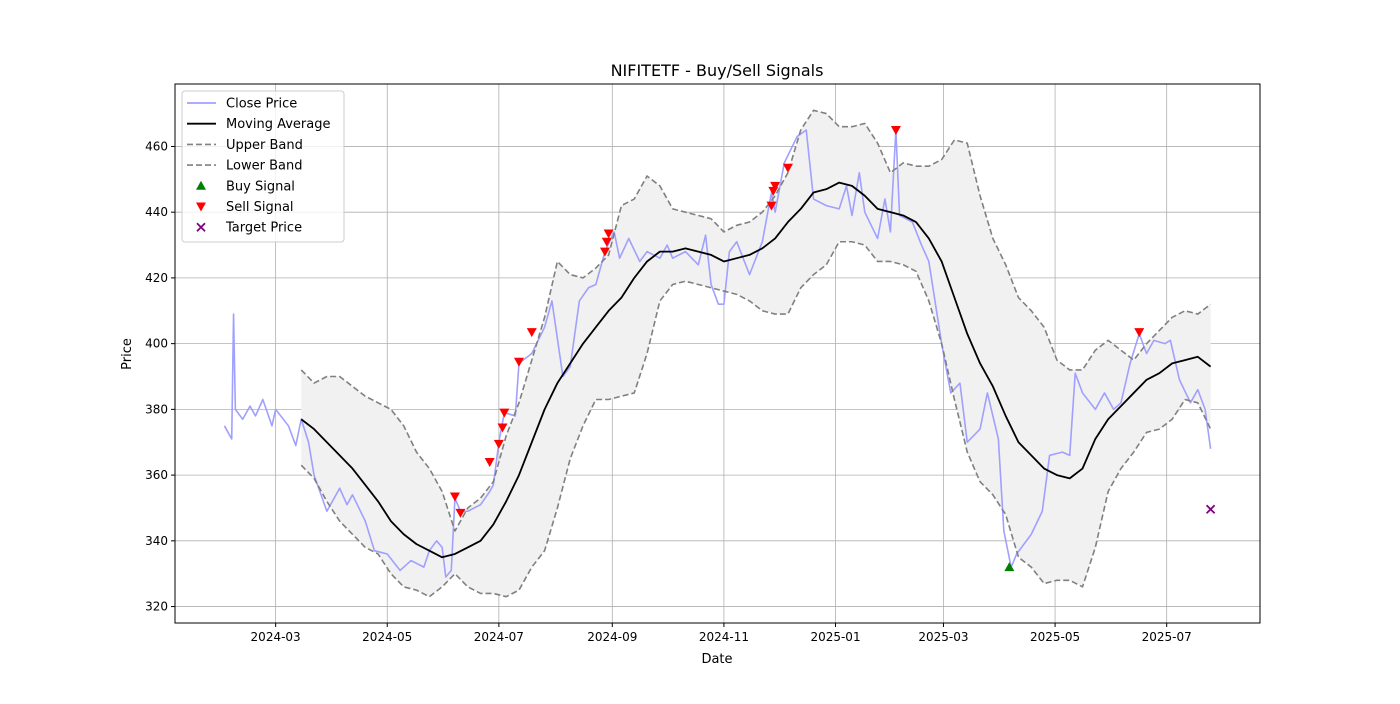 This screenshot has height=704, width=1400. What do you see at coordinates (156, 475) in the screenshot?
I see `y-tick-label: 360` at bounding box center [156, 475].